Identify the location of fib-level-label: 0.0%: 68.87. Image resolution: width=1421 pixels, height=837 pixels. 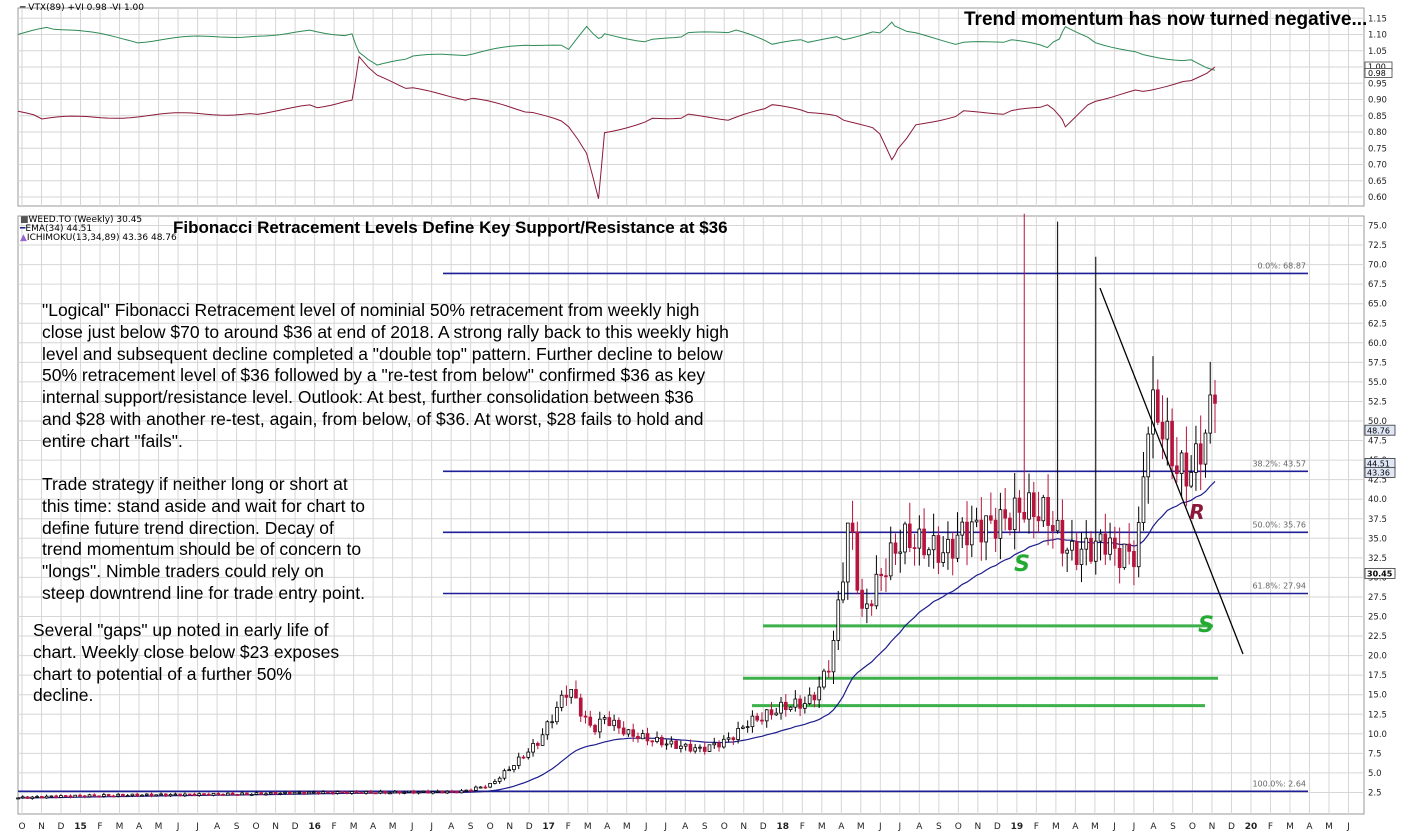
(1282, 265).